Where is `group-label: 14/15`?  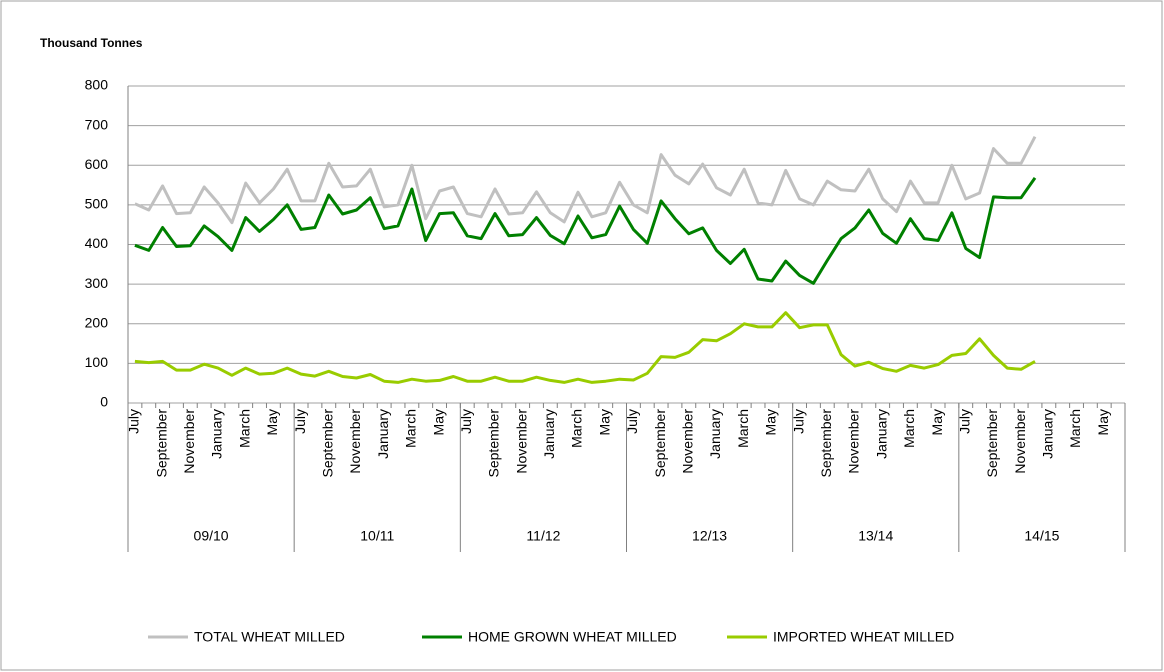 group-label: 14/15 is located at coordinates (1041, 536).